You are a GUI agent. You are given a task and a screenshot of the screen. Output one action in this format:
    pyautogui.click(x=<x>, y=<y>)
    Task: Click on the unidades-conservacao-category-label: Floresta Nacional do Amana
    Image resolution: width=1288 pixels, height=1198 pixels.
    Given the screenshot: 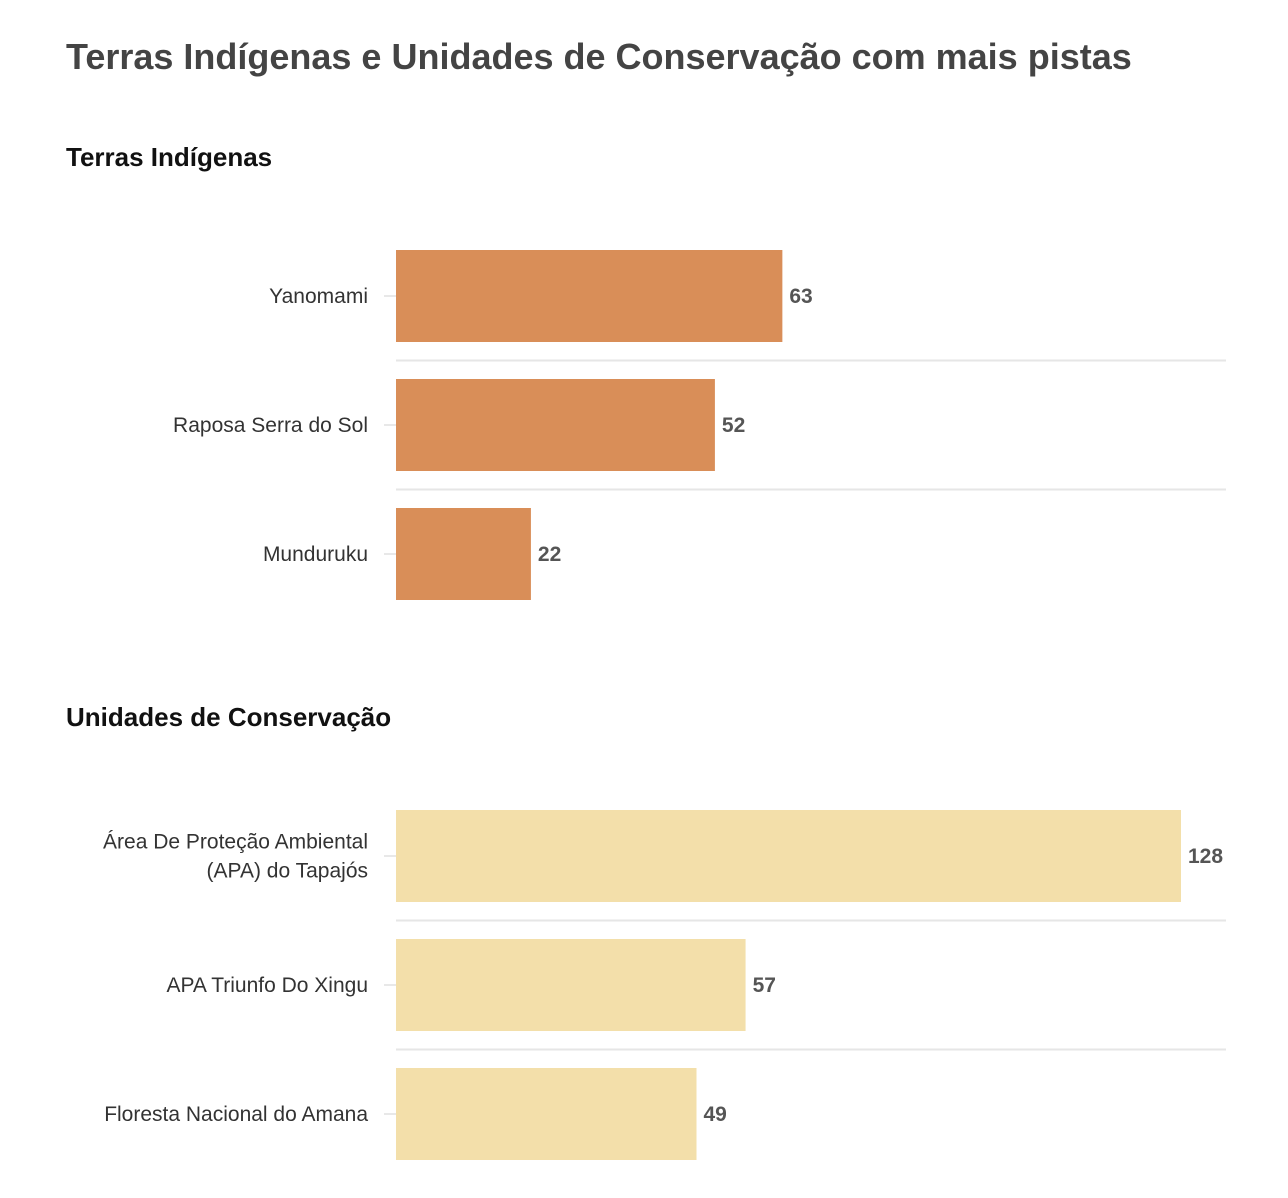 What is the action you would take?
    pyautogui.click(x=236, y=1114)
    